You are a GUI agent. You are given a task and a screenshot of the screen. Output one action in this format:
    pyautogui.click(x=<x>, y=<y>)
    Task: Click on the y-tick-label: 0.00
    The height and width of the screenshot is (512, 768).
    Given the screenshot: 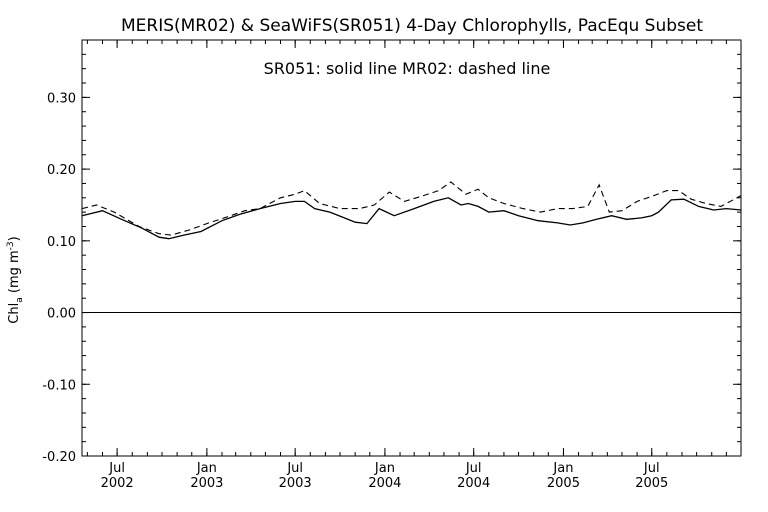 What is the action you would take?
    pyautogui.click(x=61, y=314)
    